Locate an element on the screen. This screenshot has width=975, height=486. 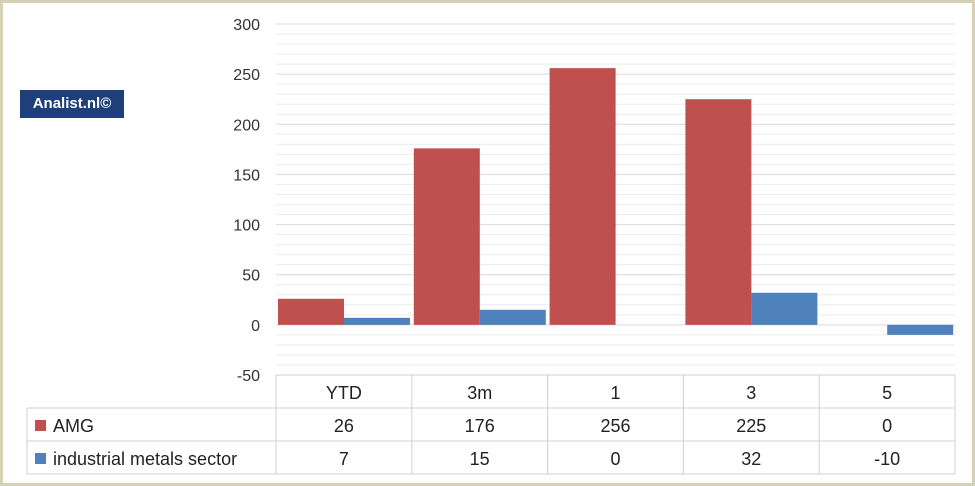
bar-amg-ytd is located at coordinates (311, 311).